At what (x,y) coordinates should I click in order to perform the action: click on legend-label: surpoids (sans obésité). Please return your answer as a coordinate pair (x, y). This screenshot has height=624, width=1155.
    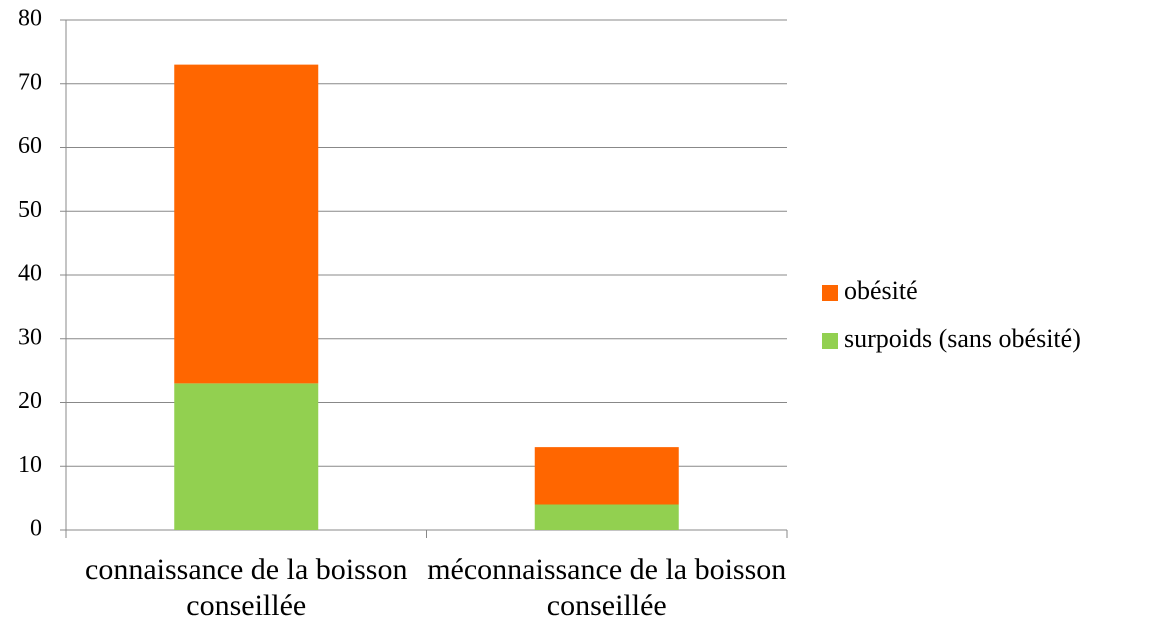
    Looking at the image, I should click on (962, 338).